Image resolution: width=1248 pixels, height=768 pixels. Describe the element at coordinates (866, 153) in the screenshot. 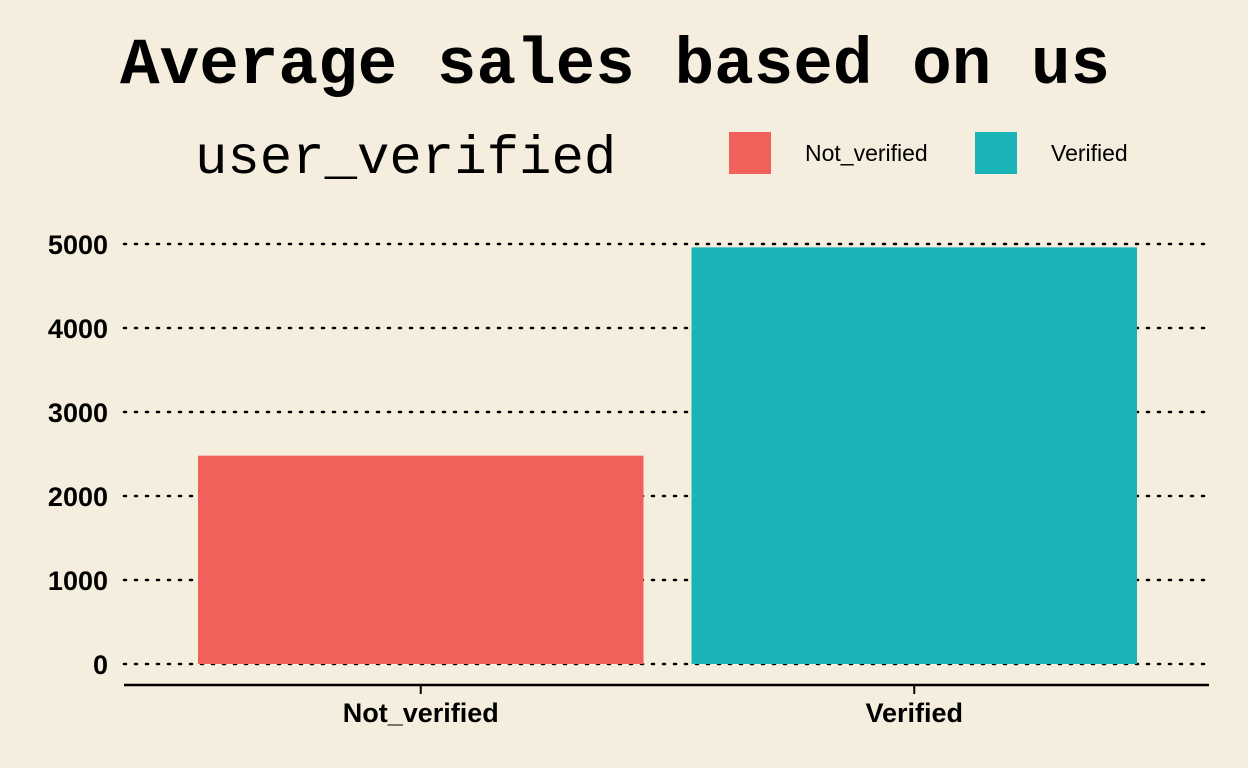

I see `legend-label: Not_verified` at that location.